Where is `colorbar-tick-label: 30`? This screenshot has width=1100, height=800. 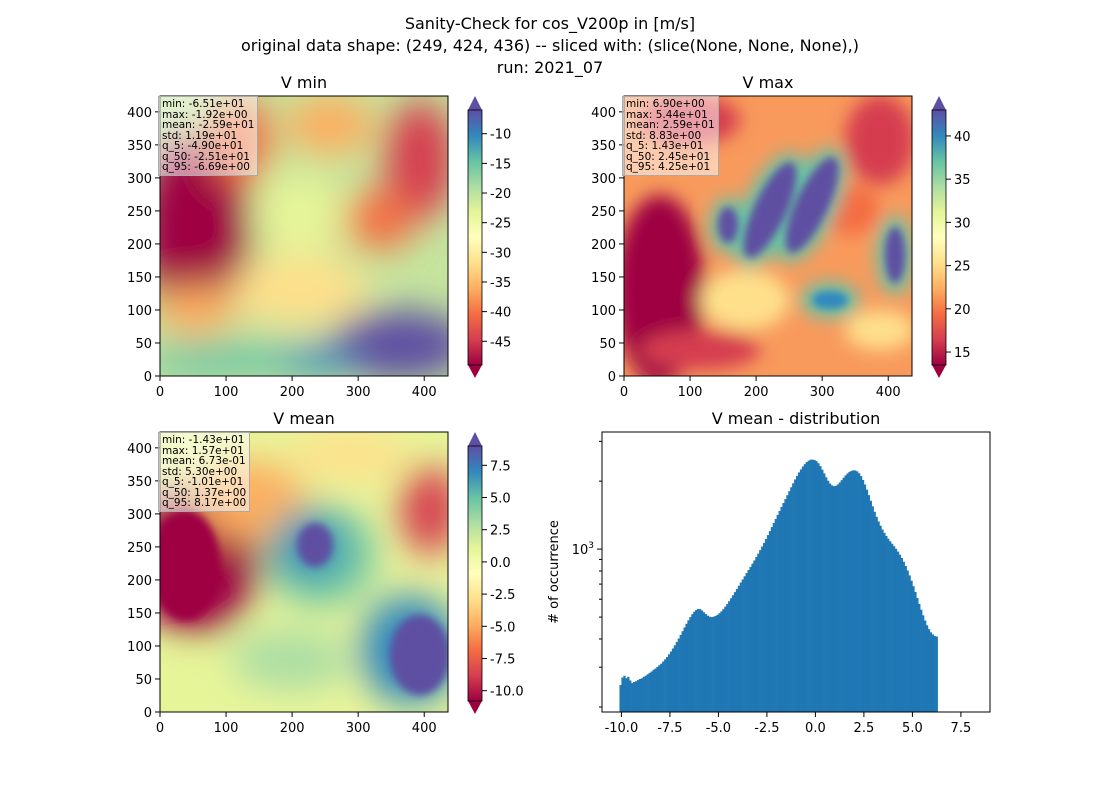 colorbar-tick-label: 30 is located at coordinates (962, 223).